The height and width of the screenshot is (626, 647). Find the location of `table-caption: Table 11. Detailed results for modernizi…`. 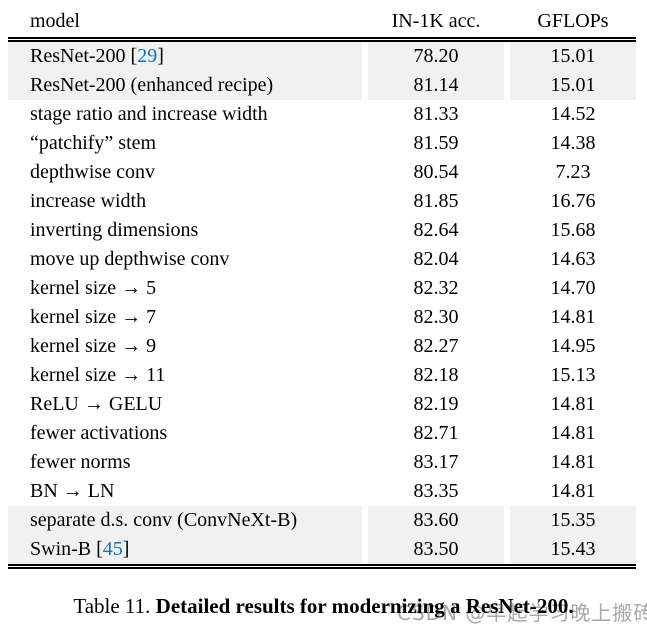

table-caption: Table 11. Detailed results for modernizi… is located at coordinates (323, 606).